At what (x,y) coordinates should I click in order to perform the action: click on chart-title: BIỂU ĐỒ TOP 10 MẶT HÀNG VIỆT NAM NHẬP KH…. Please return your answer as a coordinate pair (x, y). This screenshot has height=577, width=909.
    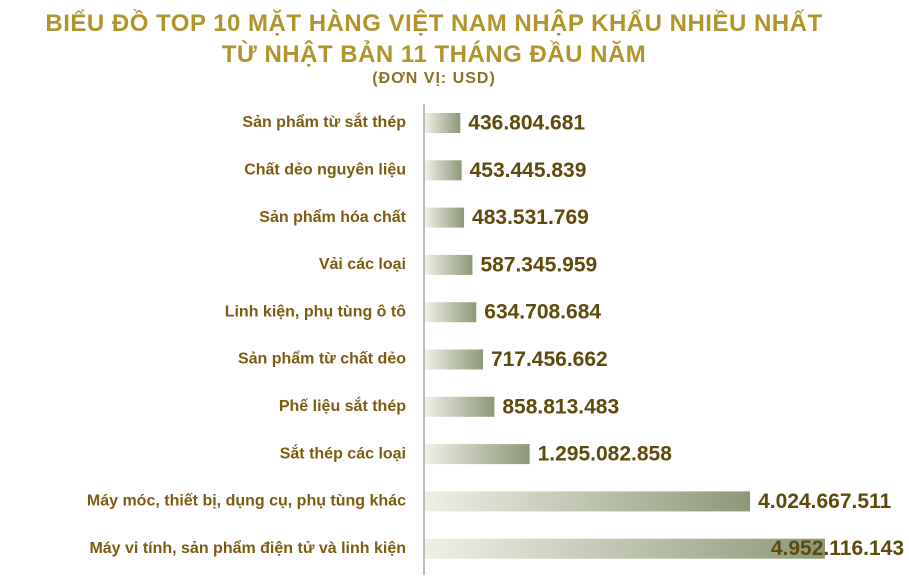
    Looking at the image, I should click on (434, 39).